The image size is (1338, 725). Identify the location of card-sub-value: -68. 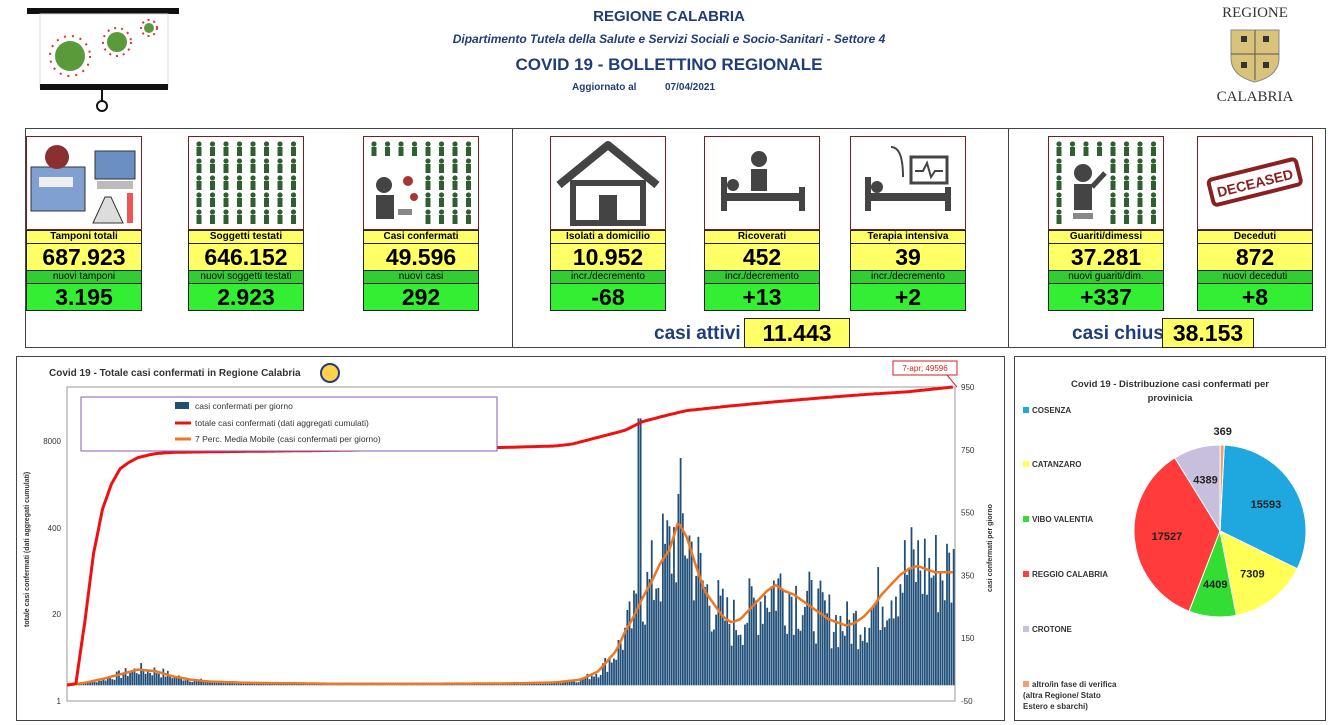
(608, 297).